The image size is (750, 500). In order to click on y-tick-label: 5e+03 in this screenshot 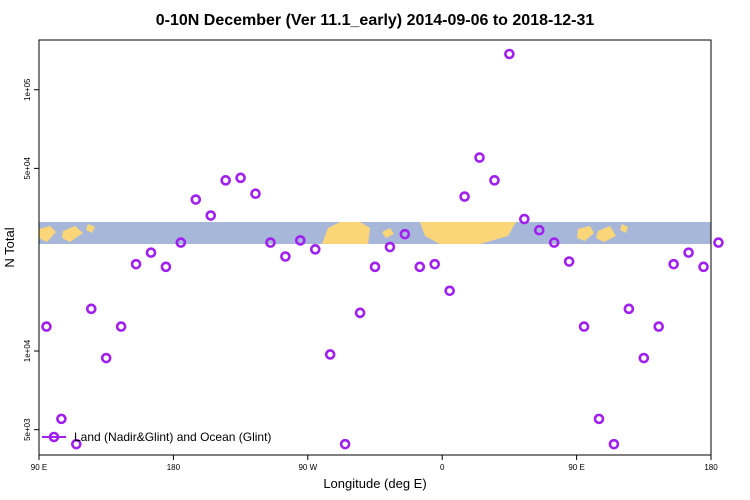, I will do `click(27, 429)`.